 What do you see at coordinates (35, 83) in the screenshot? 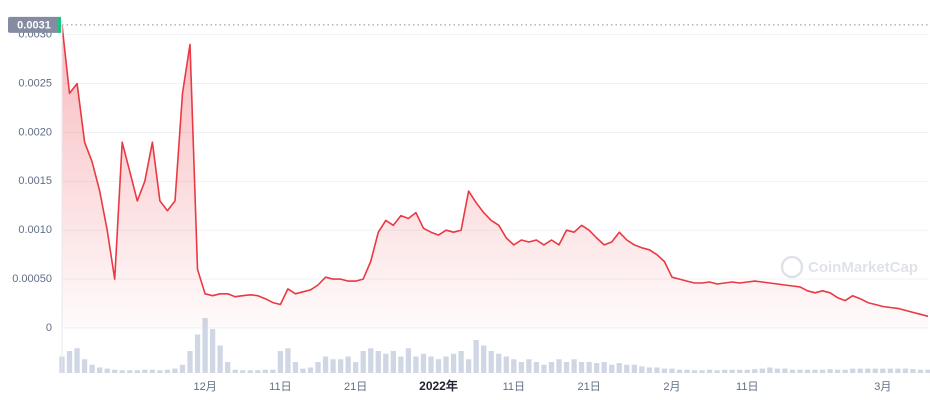
I see `y-tick-label: 0.0025` at bounding box center [35, 83].